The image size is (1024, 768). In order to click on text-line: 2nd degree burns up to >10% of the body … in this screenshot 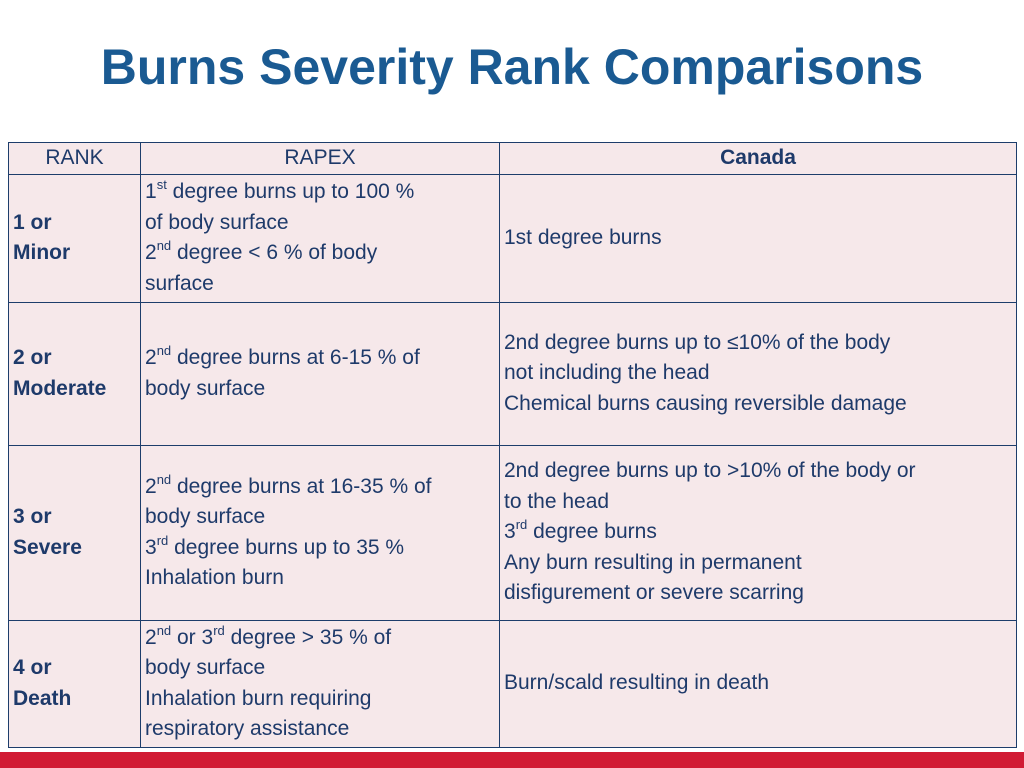, I will do `click(710, 471)`.